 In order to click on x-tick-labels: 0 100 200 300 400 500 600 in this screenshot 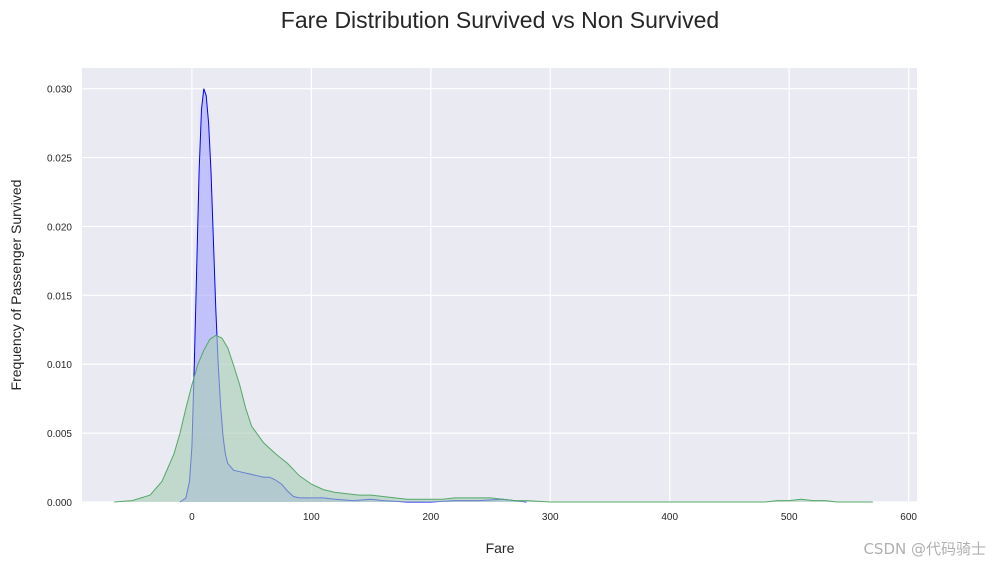, I will do `click(553, 517)`.